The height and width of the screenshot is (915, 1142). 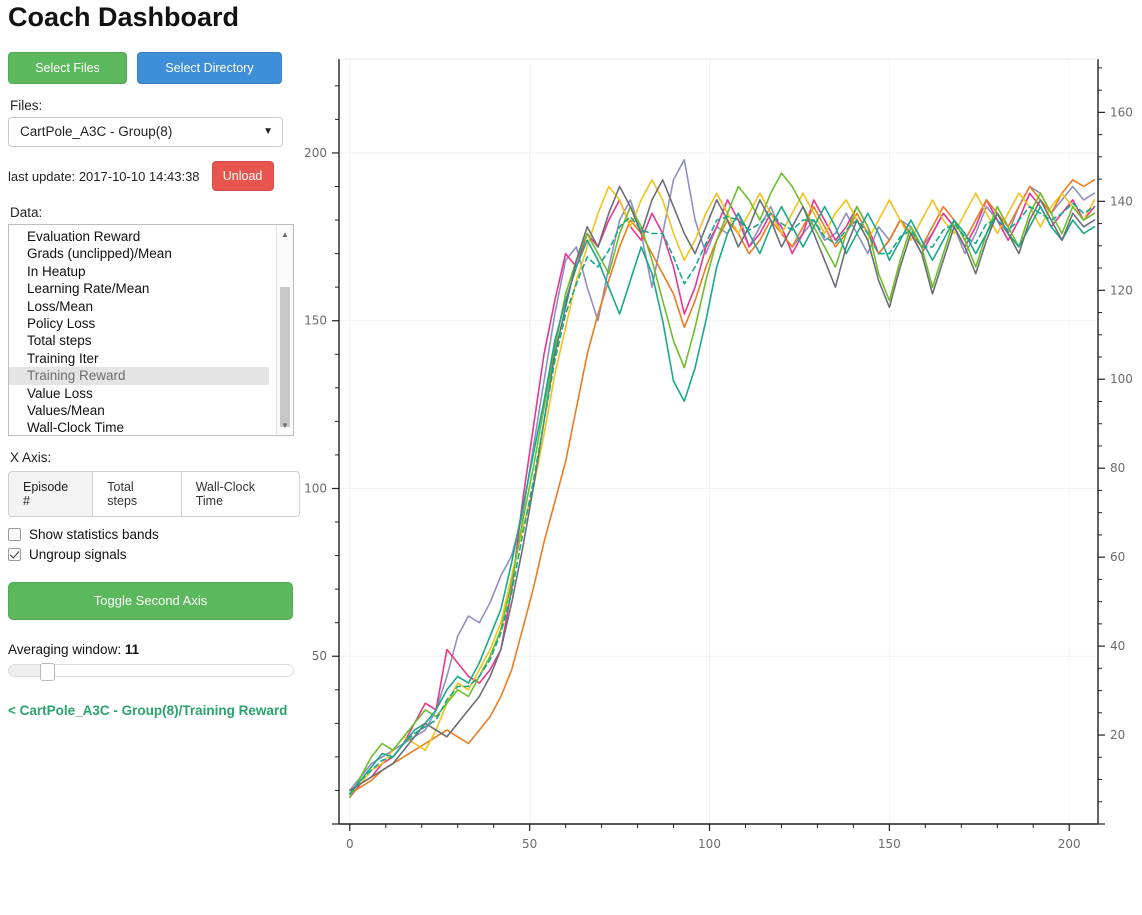 What do you see at coordinates (76, 428) in the screenshot?
I see `list-item: Wall-Clock Time` at bounding box center [76, 428].